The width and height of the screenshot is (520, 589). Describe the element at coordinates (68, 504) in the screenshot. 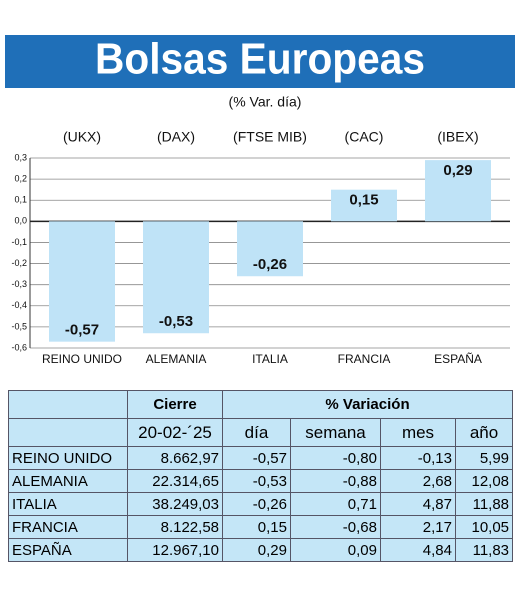

I see `table-cell: ITALIA` at that location.